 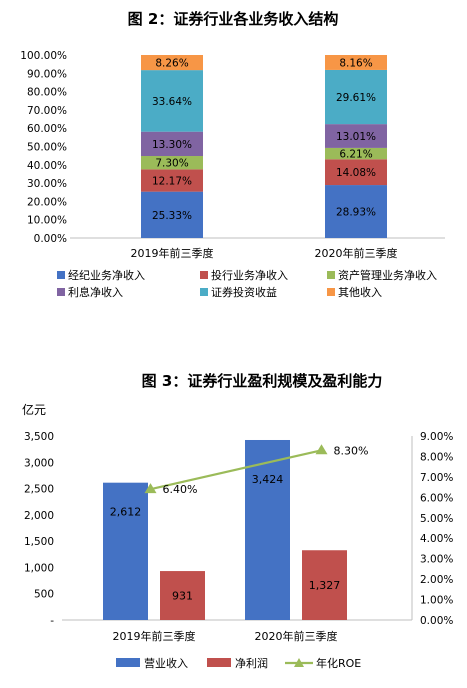 I want to click on chart1-legend-label: 利息净收入, so click(x=95, y=292).